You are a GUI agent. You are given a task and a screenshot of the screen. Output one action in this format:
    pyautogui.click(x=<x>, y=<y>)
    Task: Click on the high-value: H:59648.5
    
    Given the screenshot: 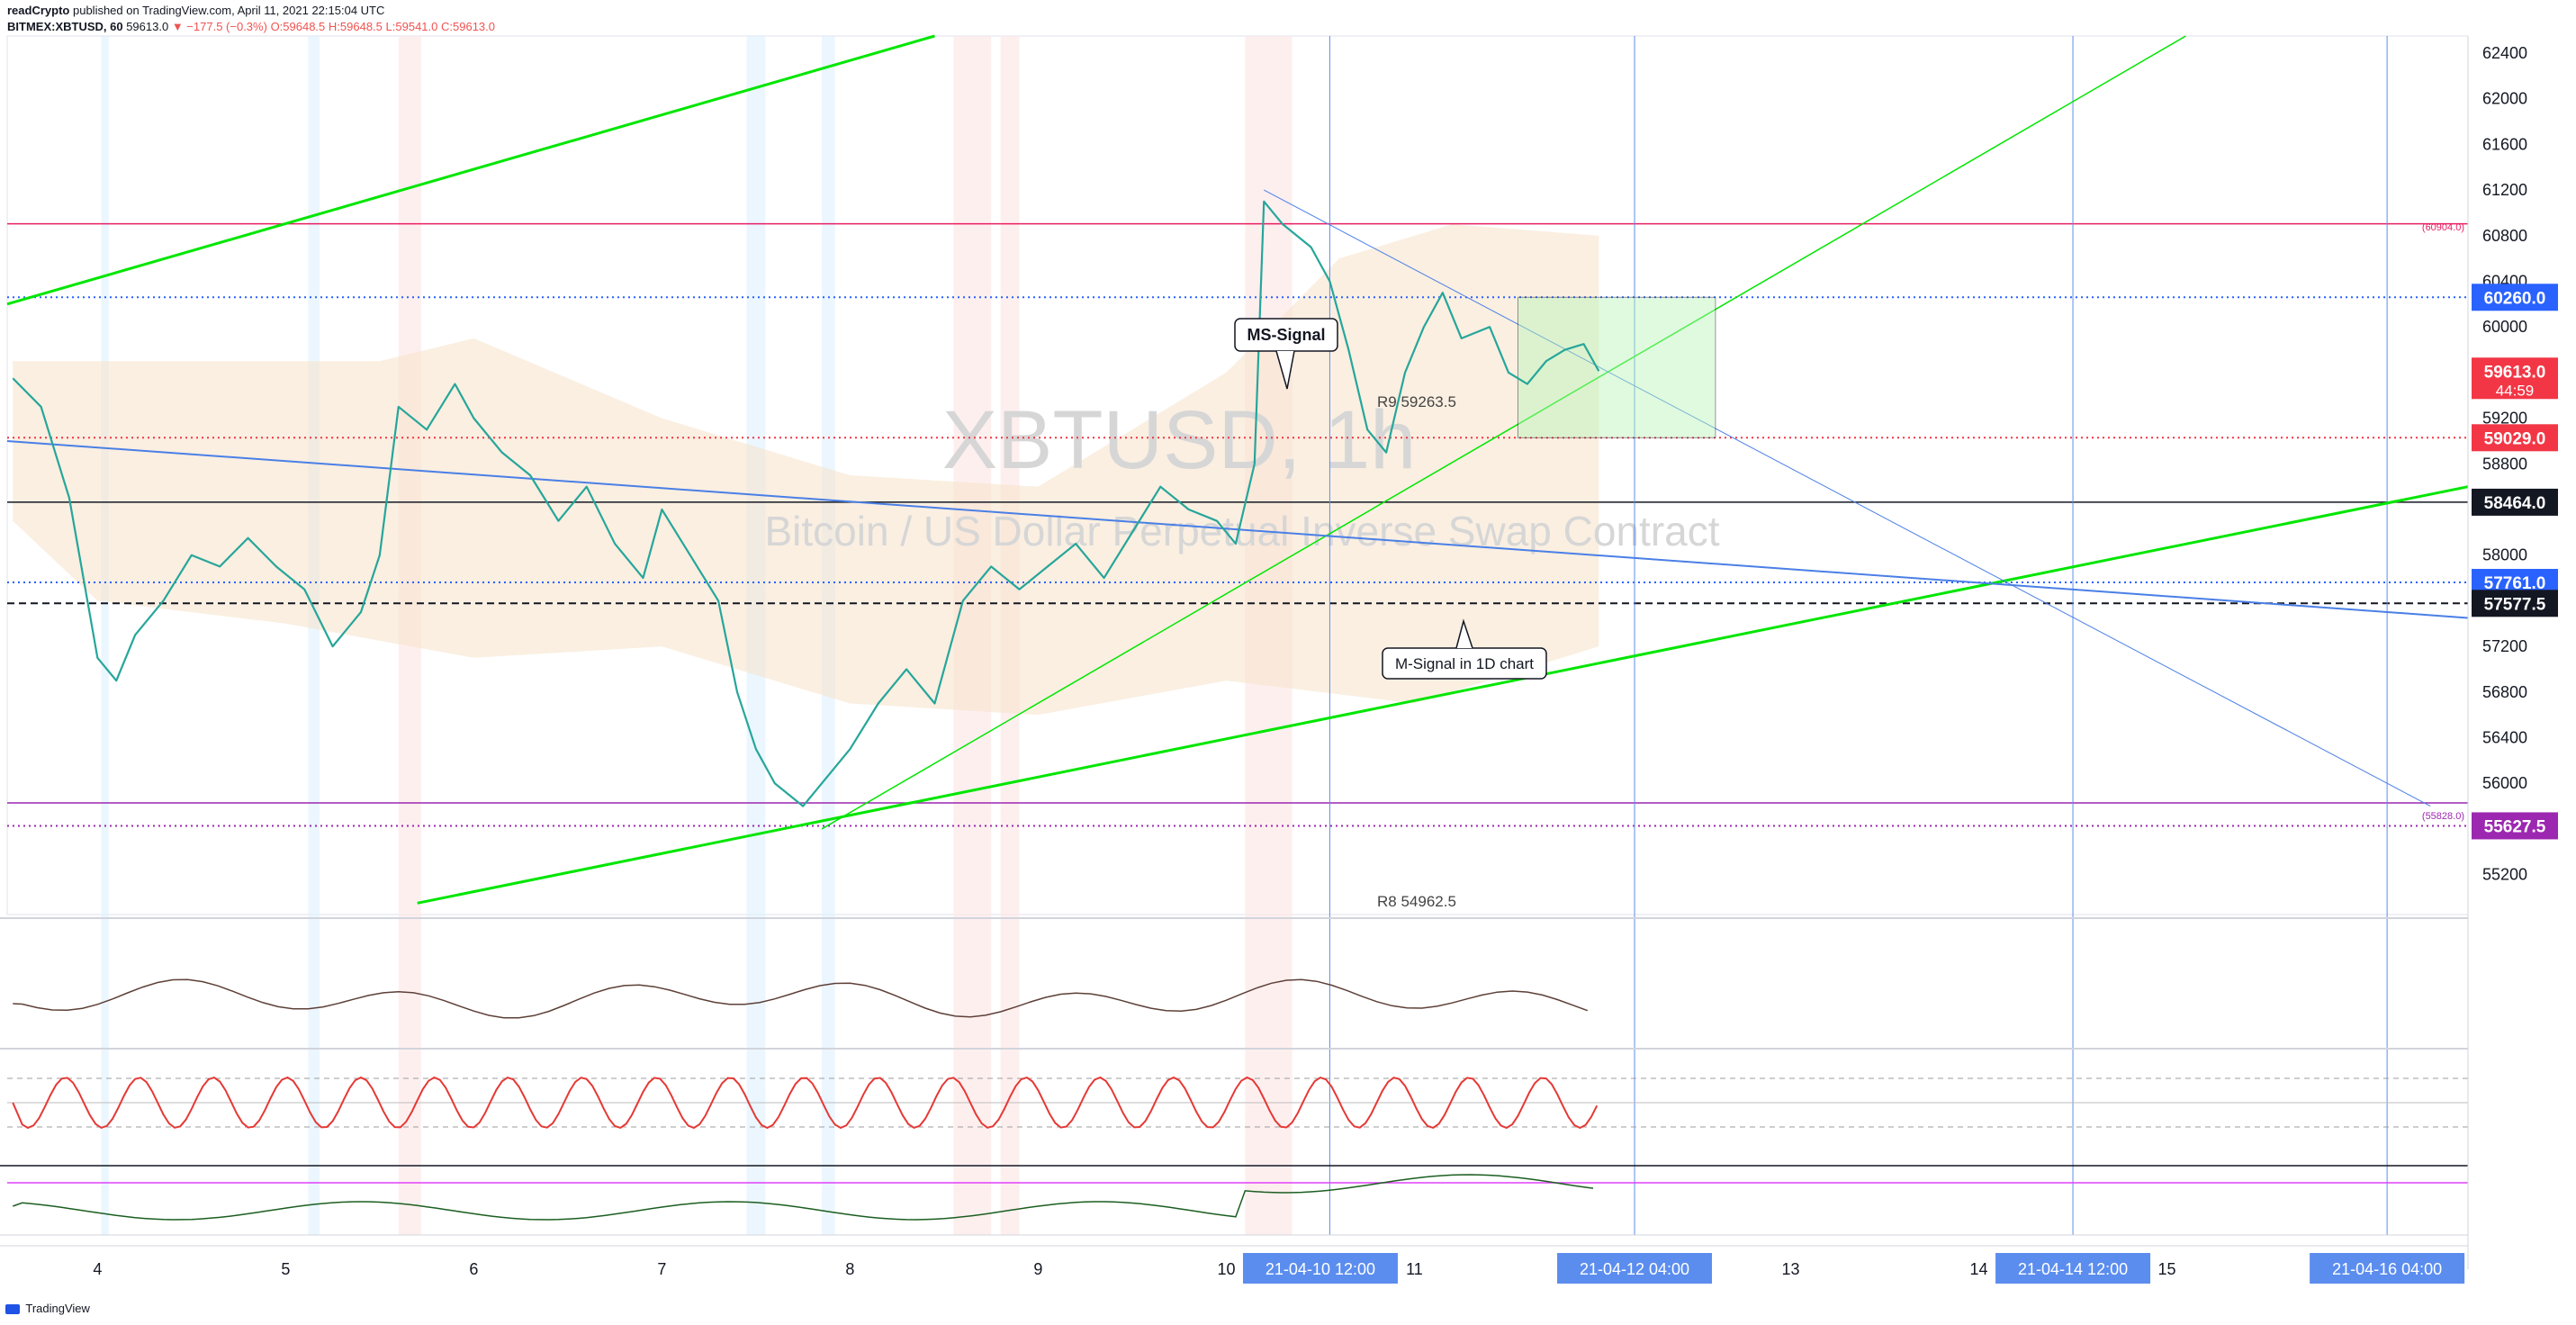 What is the action you would take?
    pyautogui.click(x=355, y=26)
    